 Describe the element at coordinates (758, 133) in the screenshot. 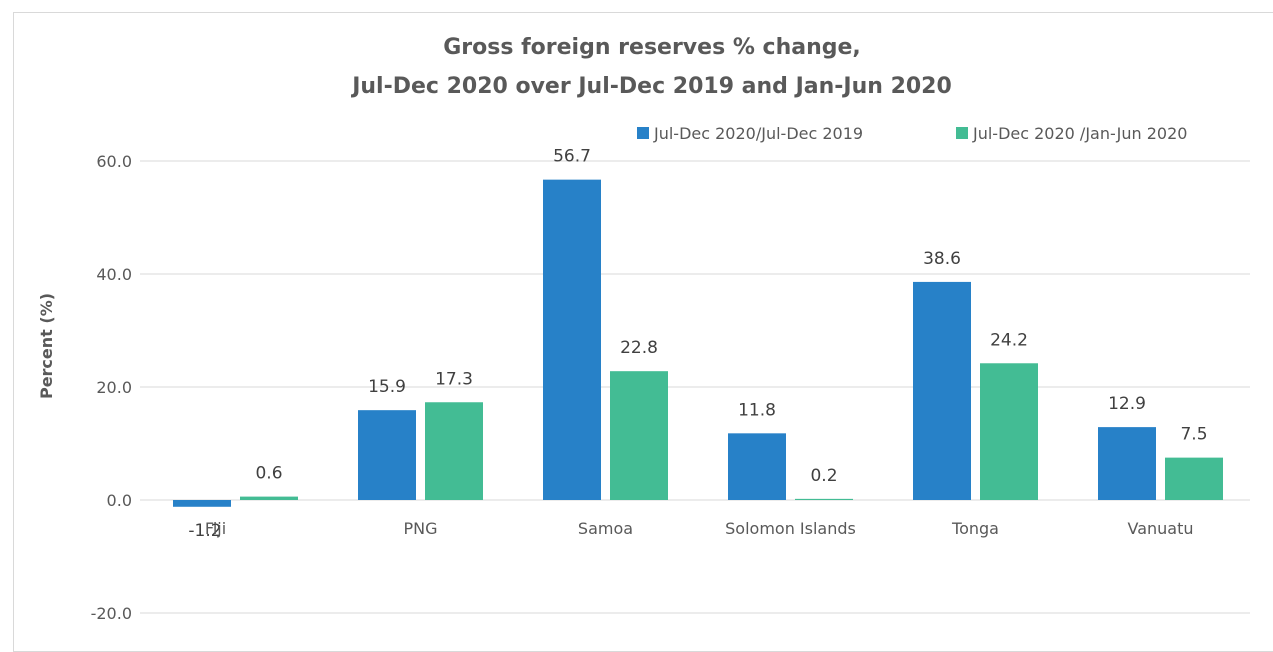

I see `legend-label: Jul-Dec 2020/Jul-Dec 2019` at that location.